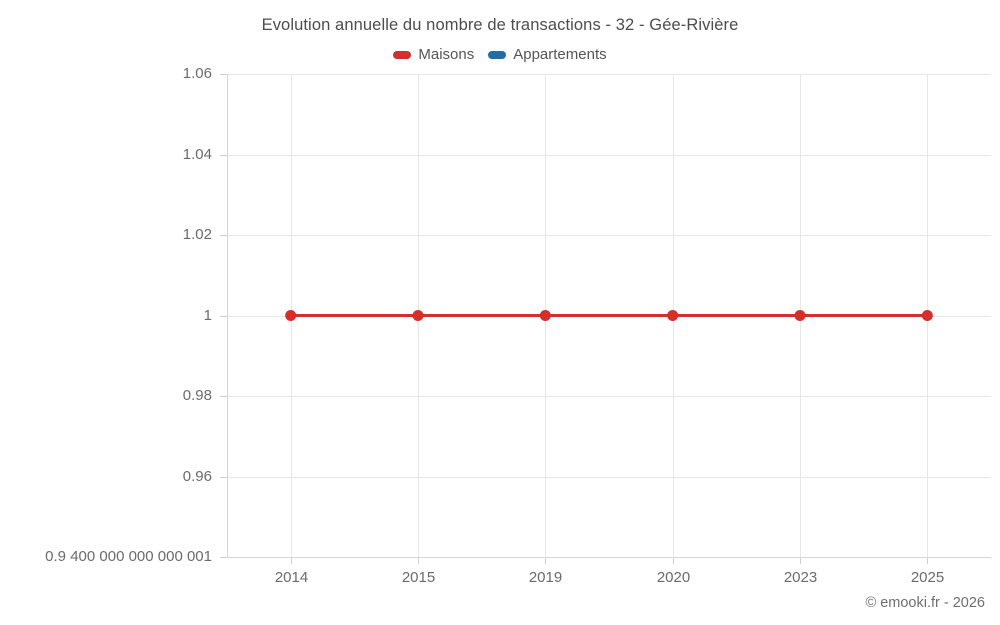 The width and height of the screenshot is (1000, 625). Describe the element at coordinates (197, 395) in the screenshot. I see `y-axis-label: 0.98` at that location.